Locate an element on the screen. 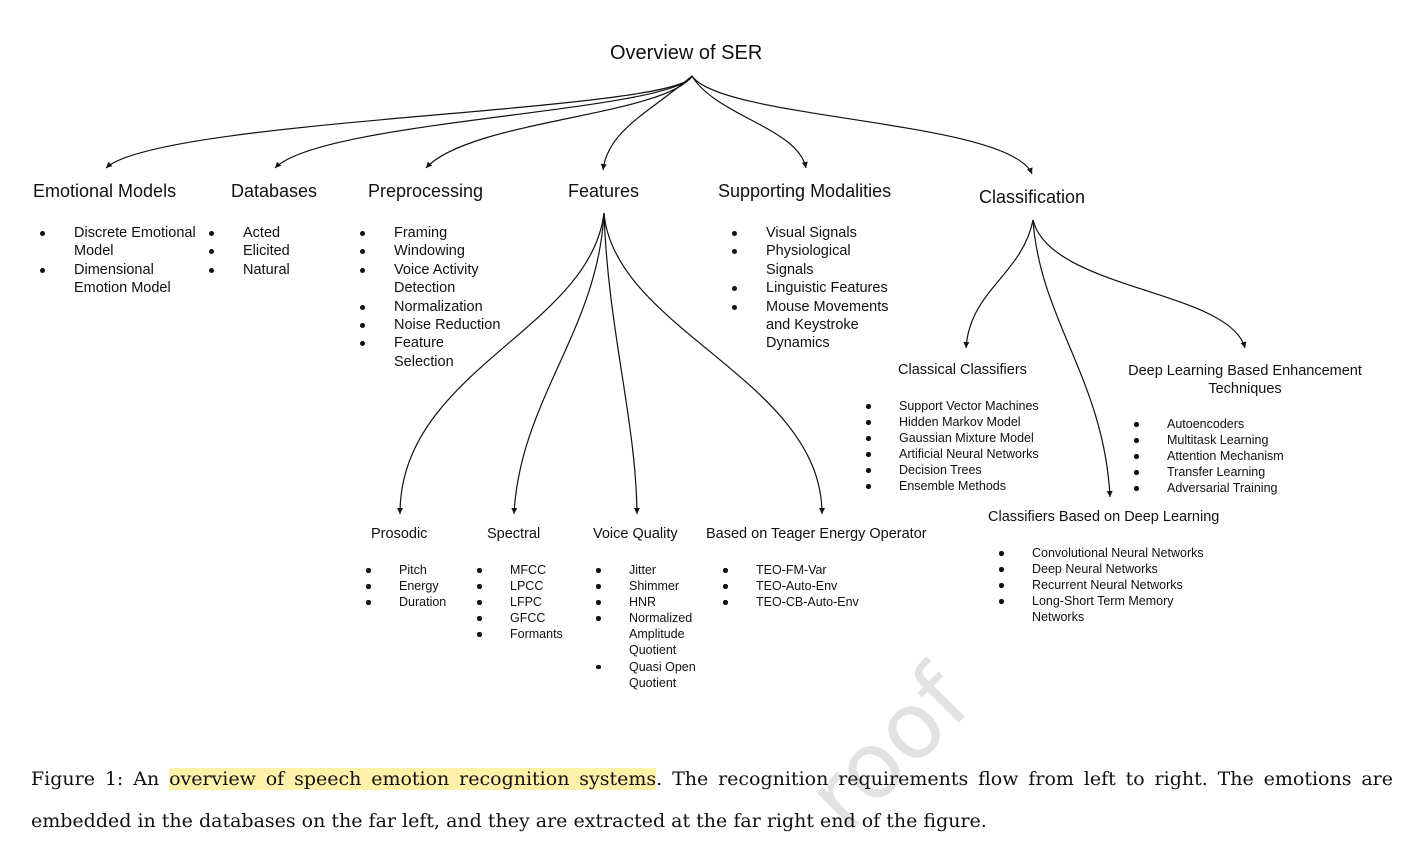 This screenshot has height=863, width=1424. list-item: Long-Short Term Memory Networks is located at coordinates (1101, 609).